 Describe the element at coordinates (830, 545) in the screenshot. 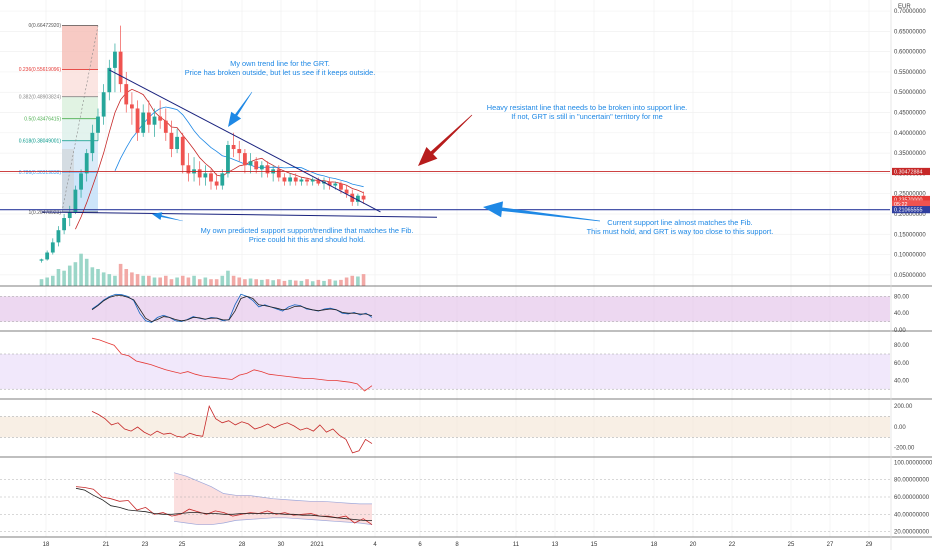

I see `x-tick-label: 27` at that location.